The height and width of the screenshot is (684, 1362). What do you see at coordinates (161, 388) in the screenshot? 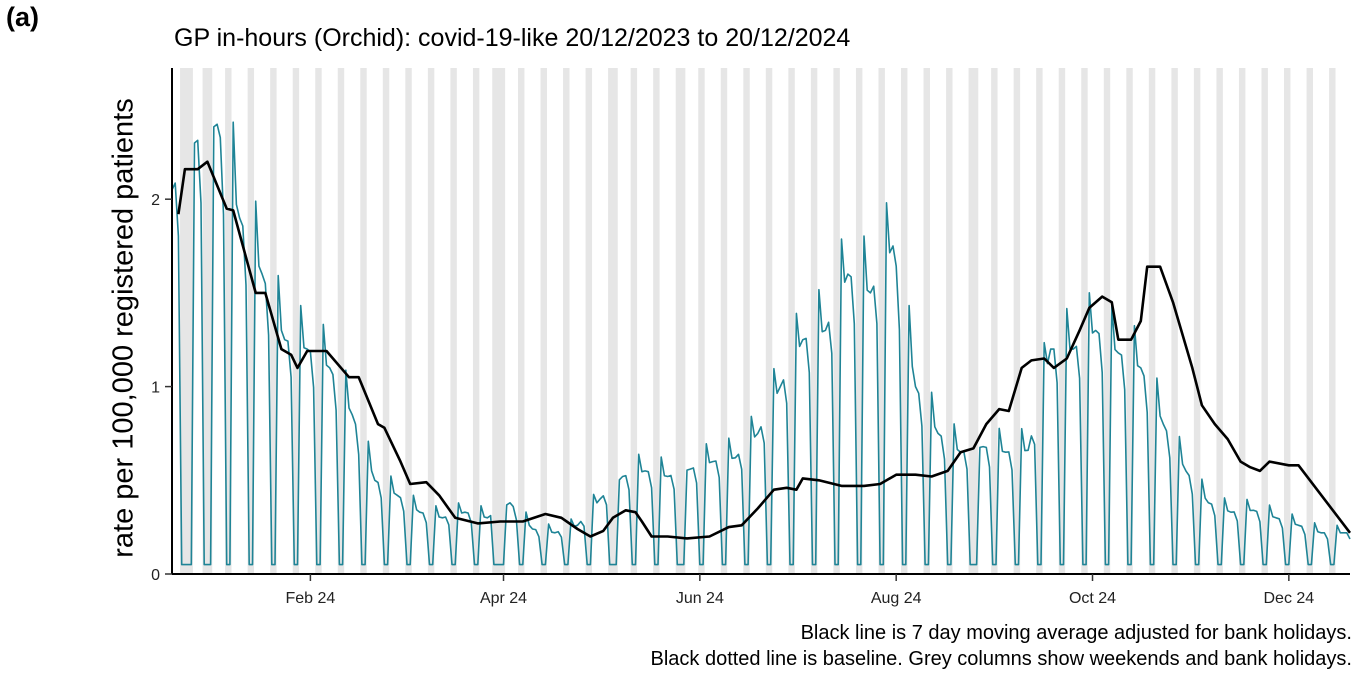
I see `y-axis-ticks: 0 1 2` at bounding box center [161, 388].